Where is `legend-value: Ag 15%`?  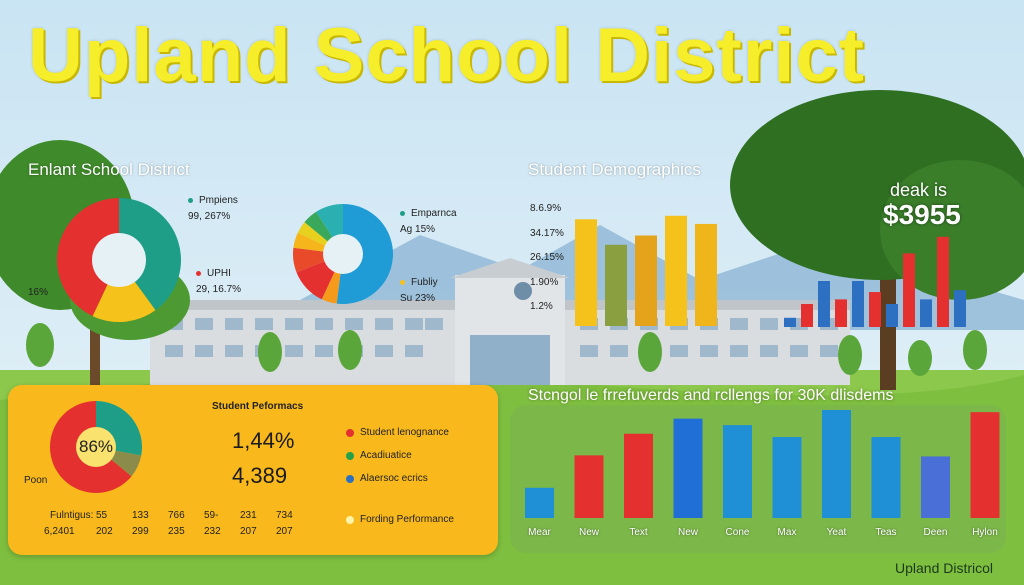 legend-value: Ag 15% is located at coordinates (418, 229).